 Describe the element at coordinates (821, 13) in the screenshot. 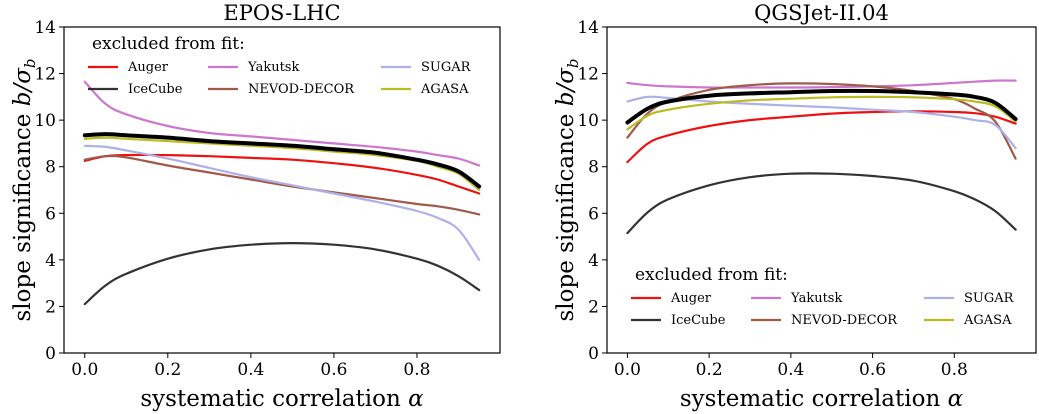

I see `chart-title: QGSJet-II.04` at that location.